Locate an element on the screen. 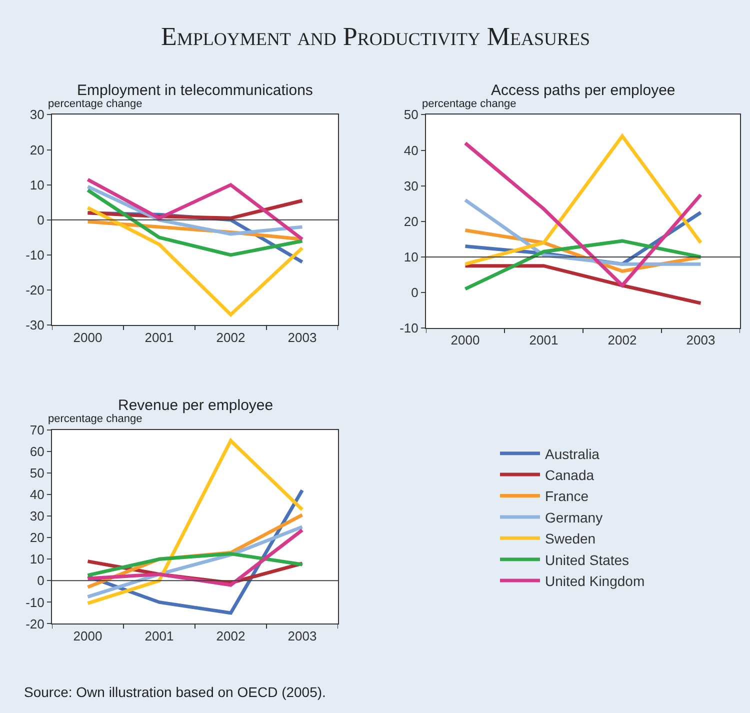  legend-label: United Kingdom is located at coordinates (595, 581).